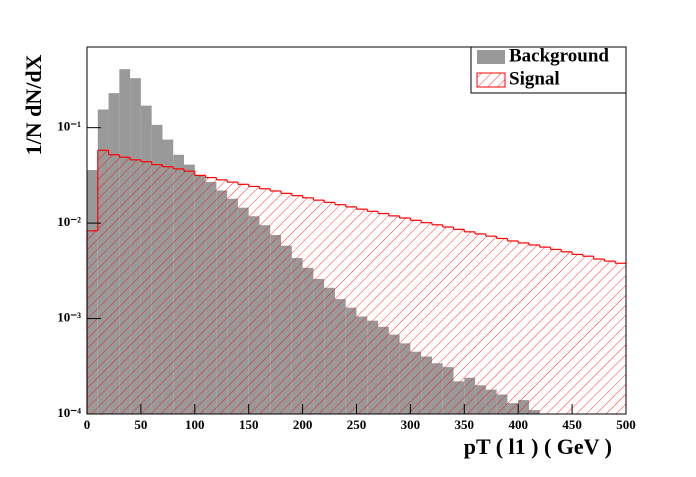 The image size is (696, 477). What do you see at coordinates (33, 104) in the screenshot?
I see `y-axis-label: 1/N dN/dX` at bounding box center [33, 104].